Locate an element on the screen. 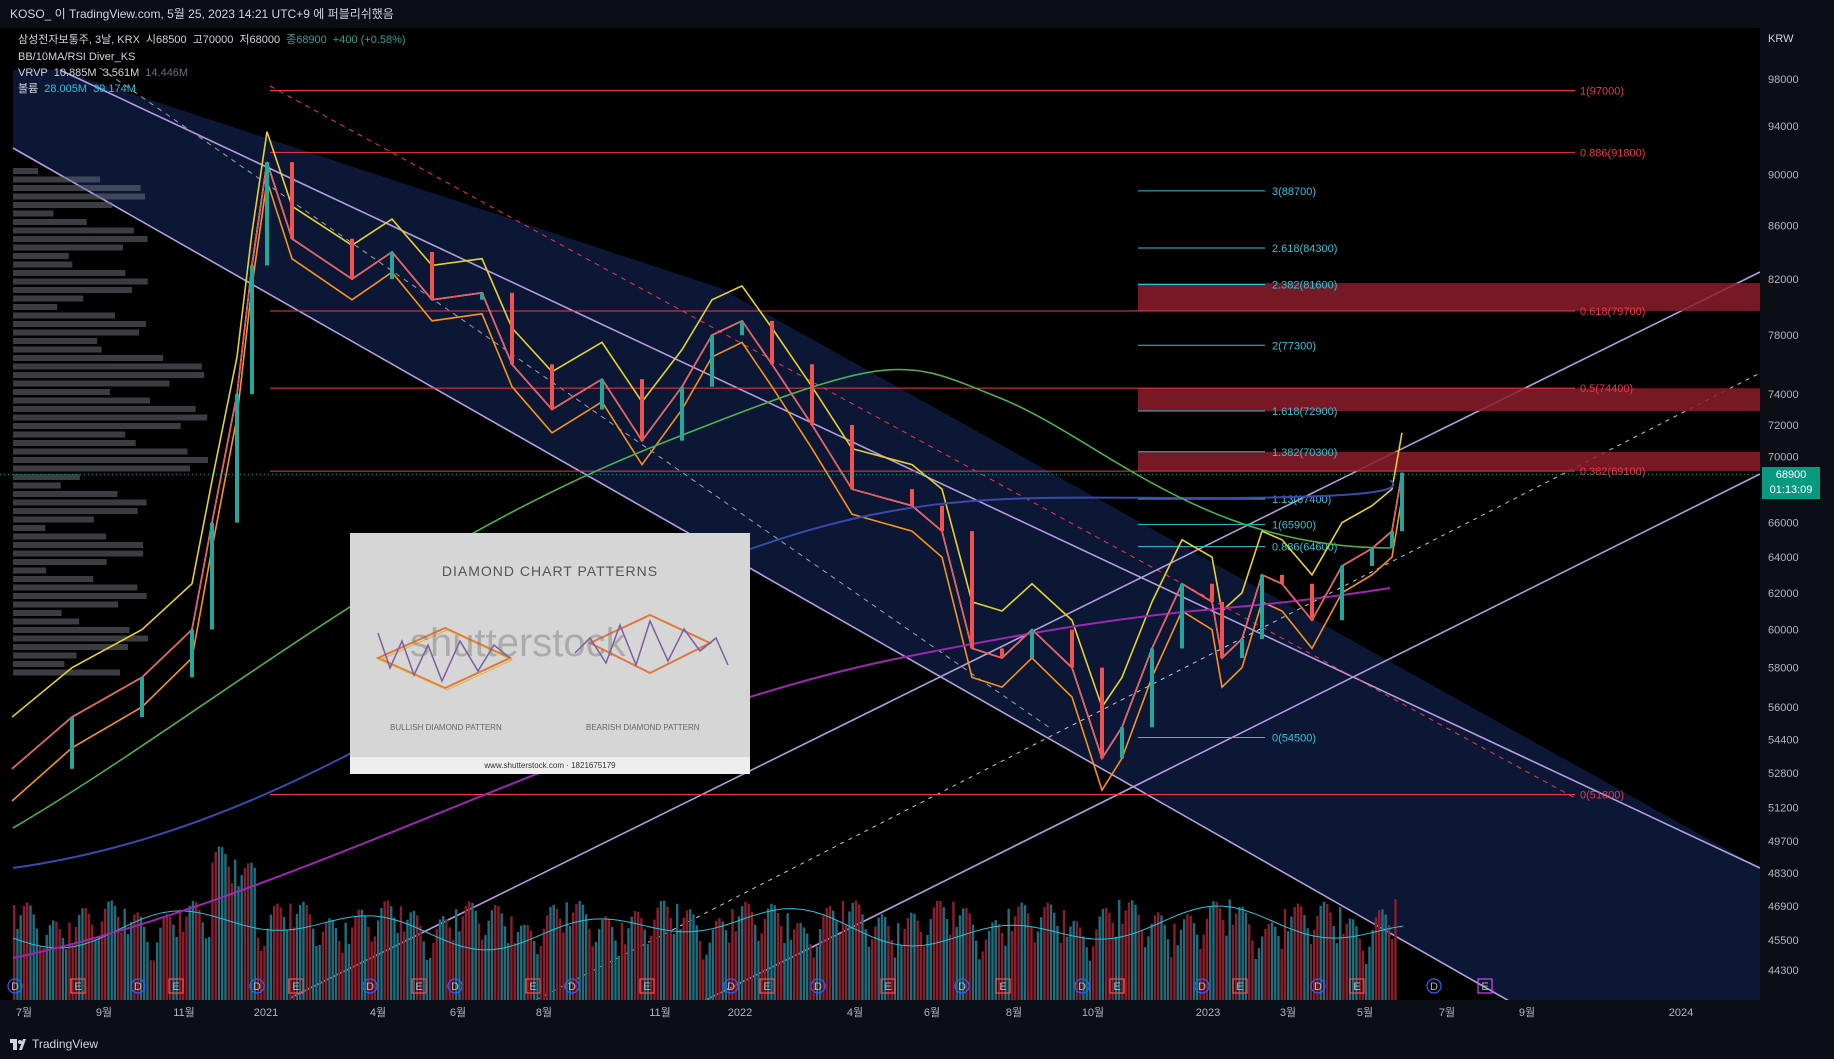  price-tick-7: 72000 is located at coordinates (1783, 426).